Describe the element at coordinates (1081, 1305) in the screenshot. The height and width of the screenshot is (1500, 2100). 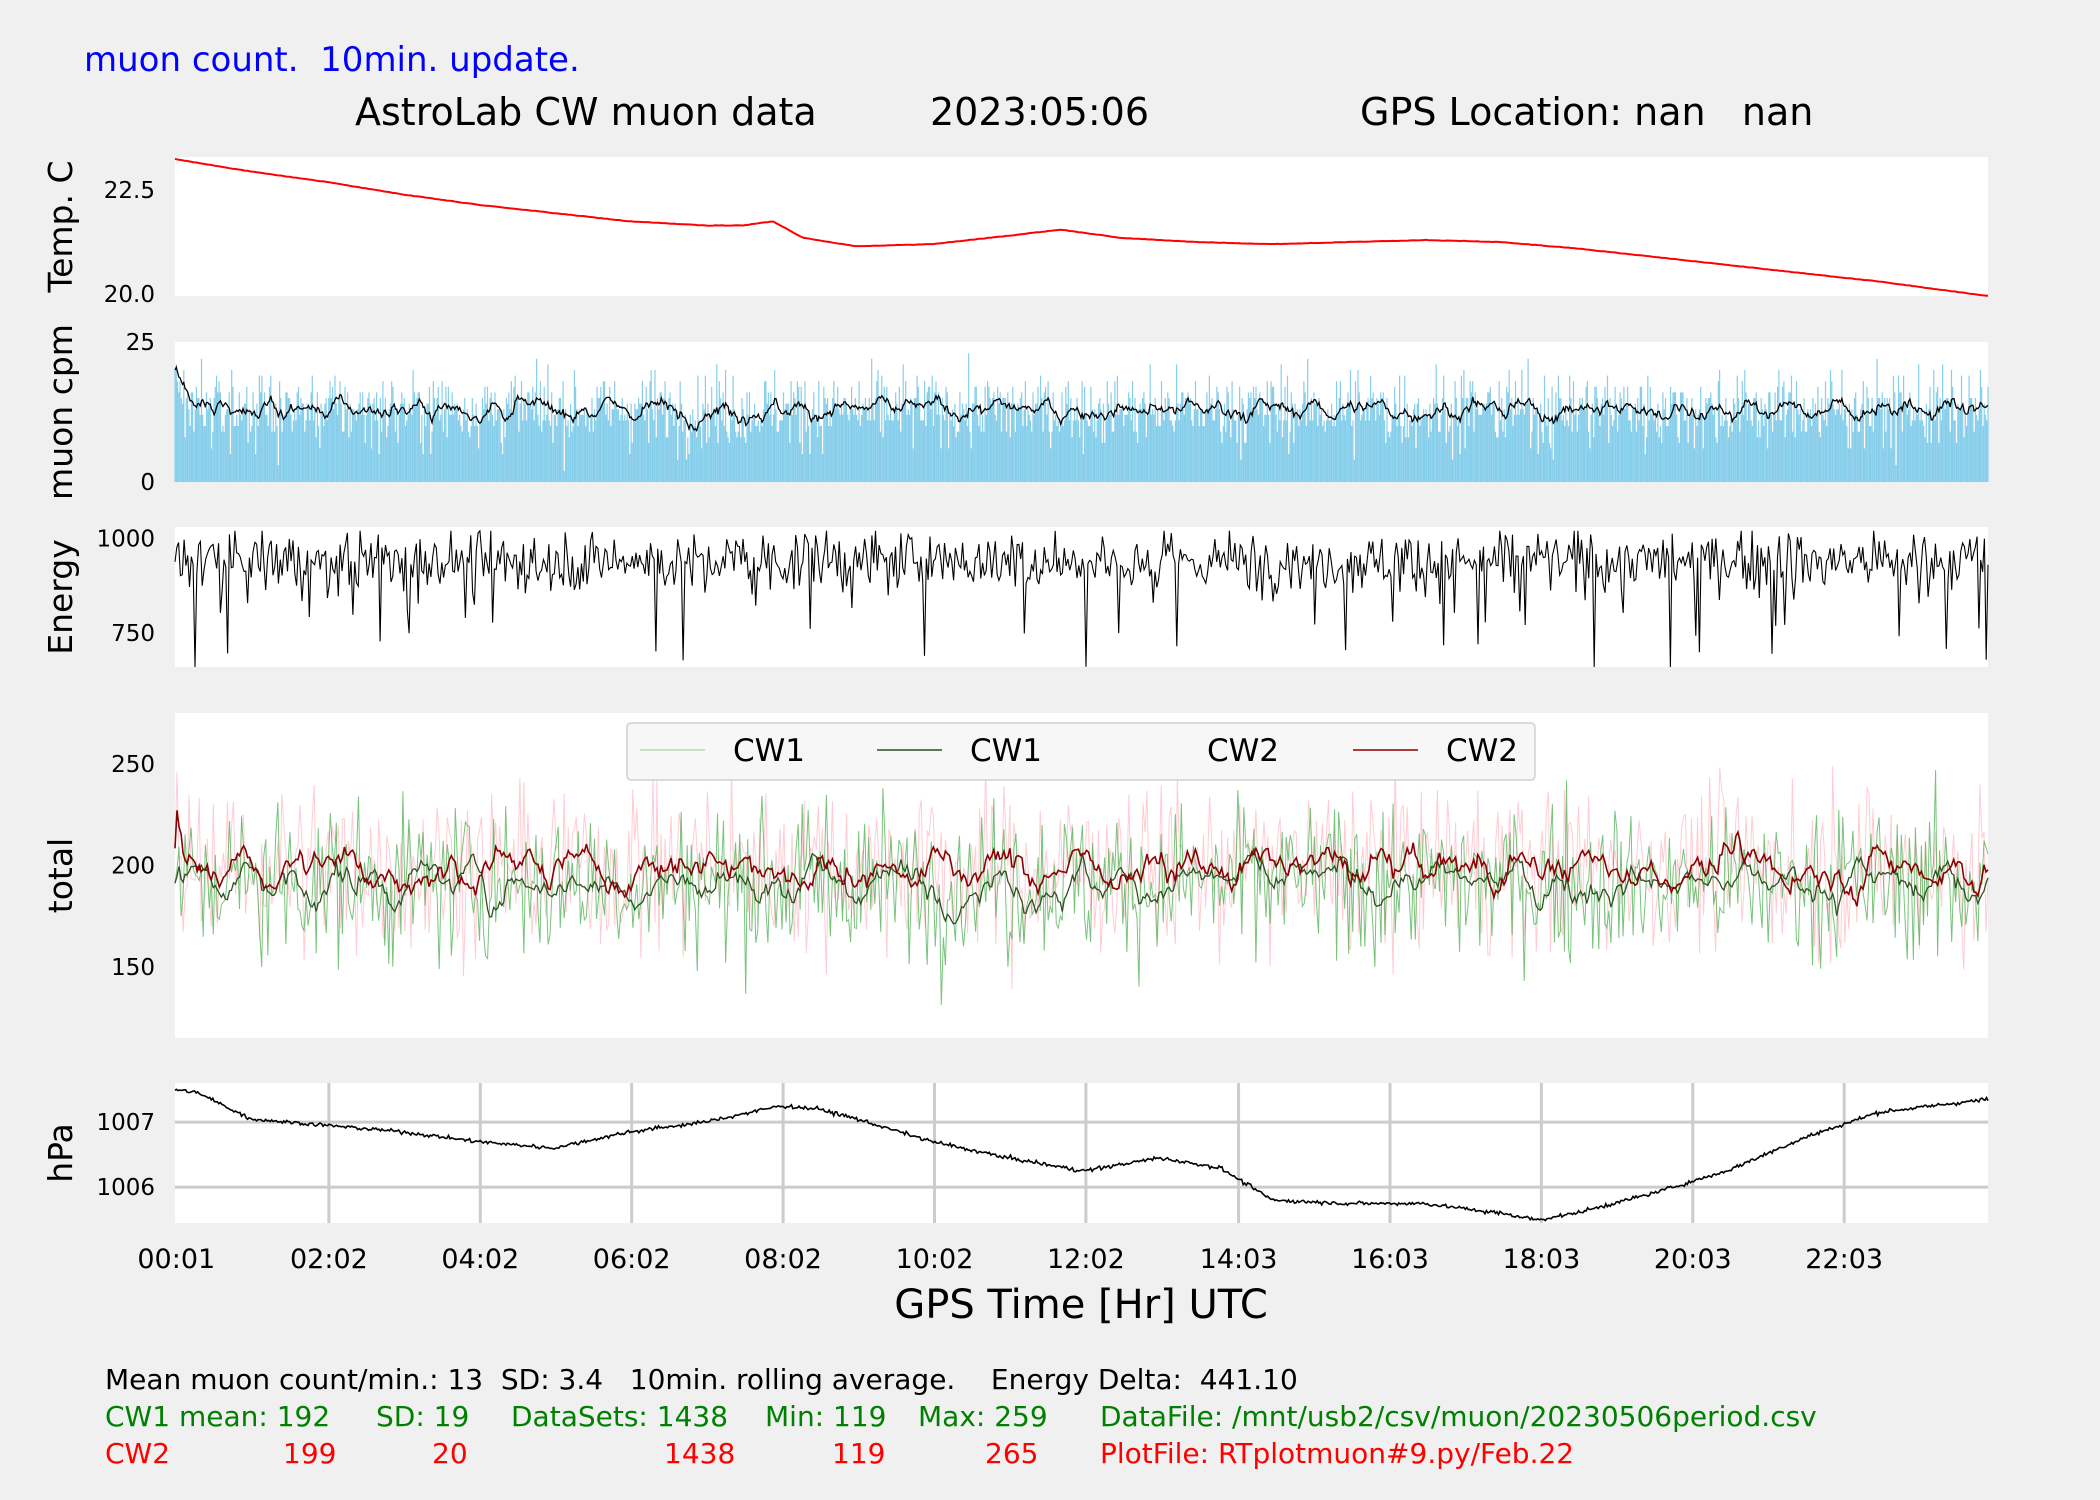
I see `xaxis-label: GPS Time [Hr] UTC` at that location.